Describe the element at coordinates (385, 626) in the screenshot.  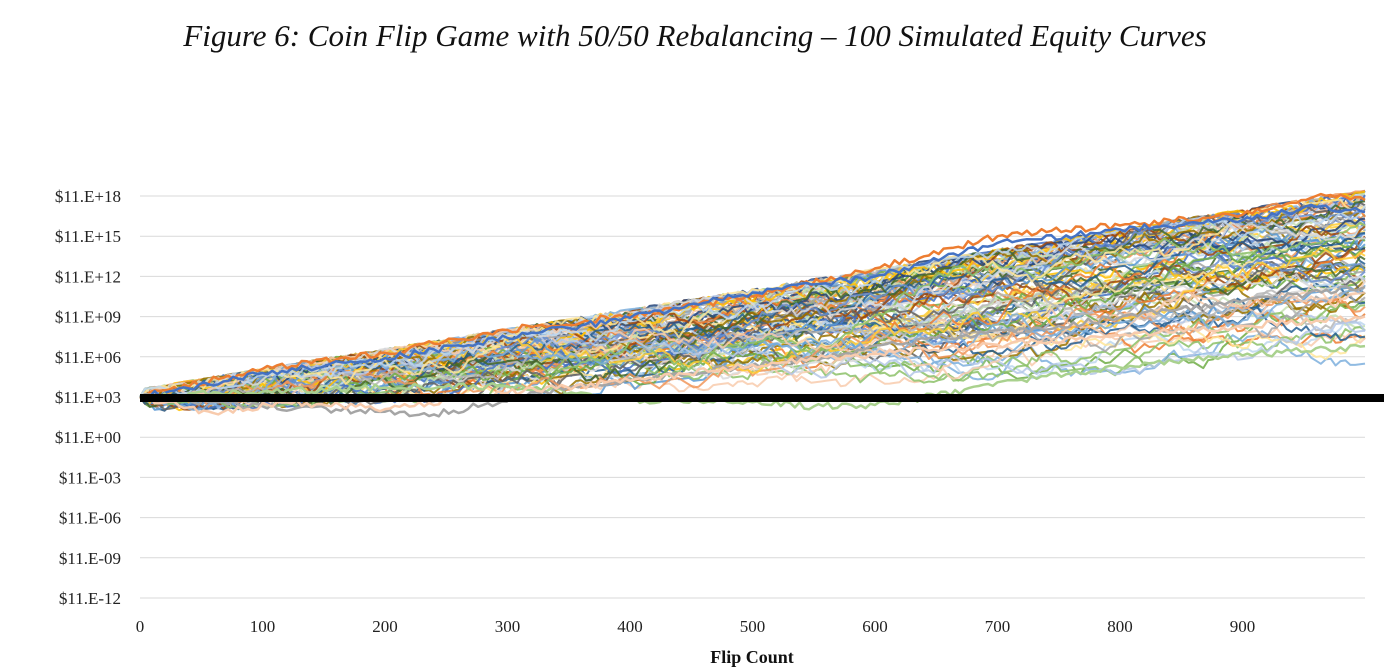
I see `x-tick-label: 200` at that location.